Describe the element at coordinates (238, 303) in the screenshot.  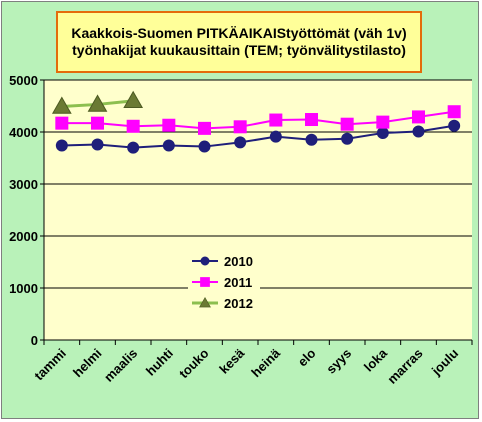
I see `legend-label: 2012` at that location.